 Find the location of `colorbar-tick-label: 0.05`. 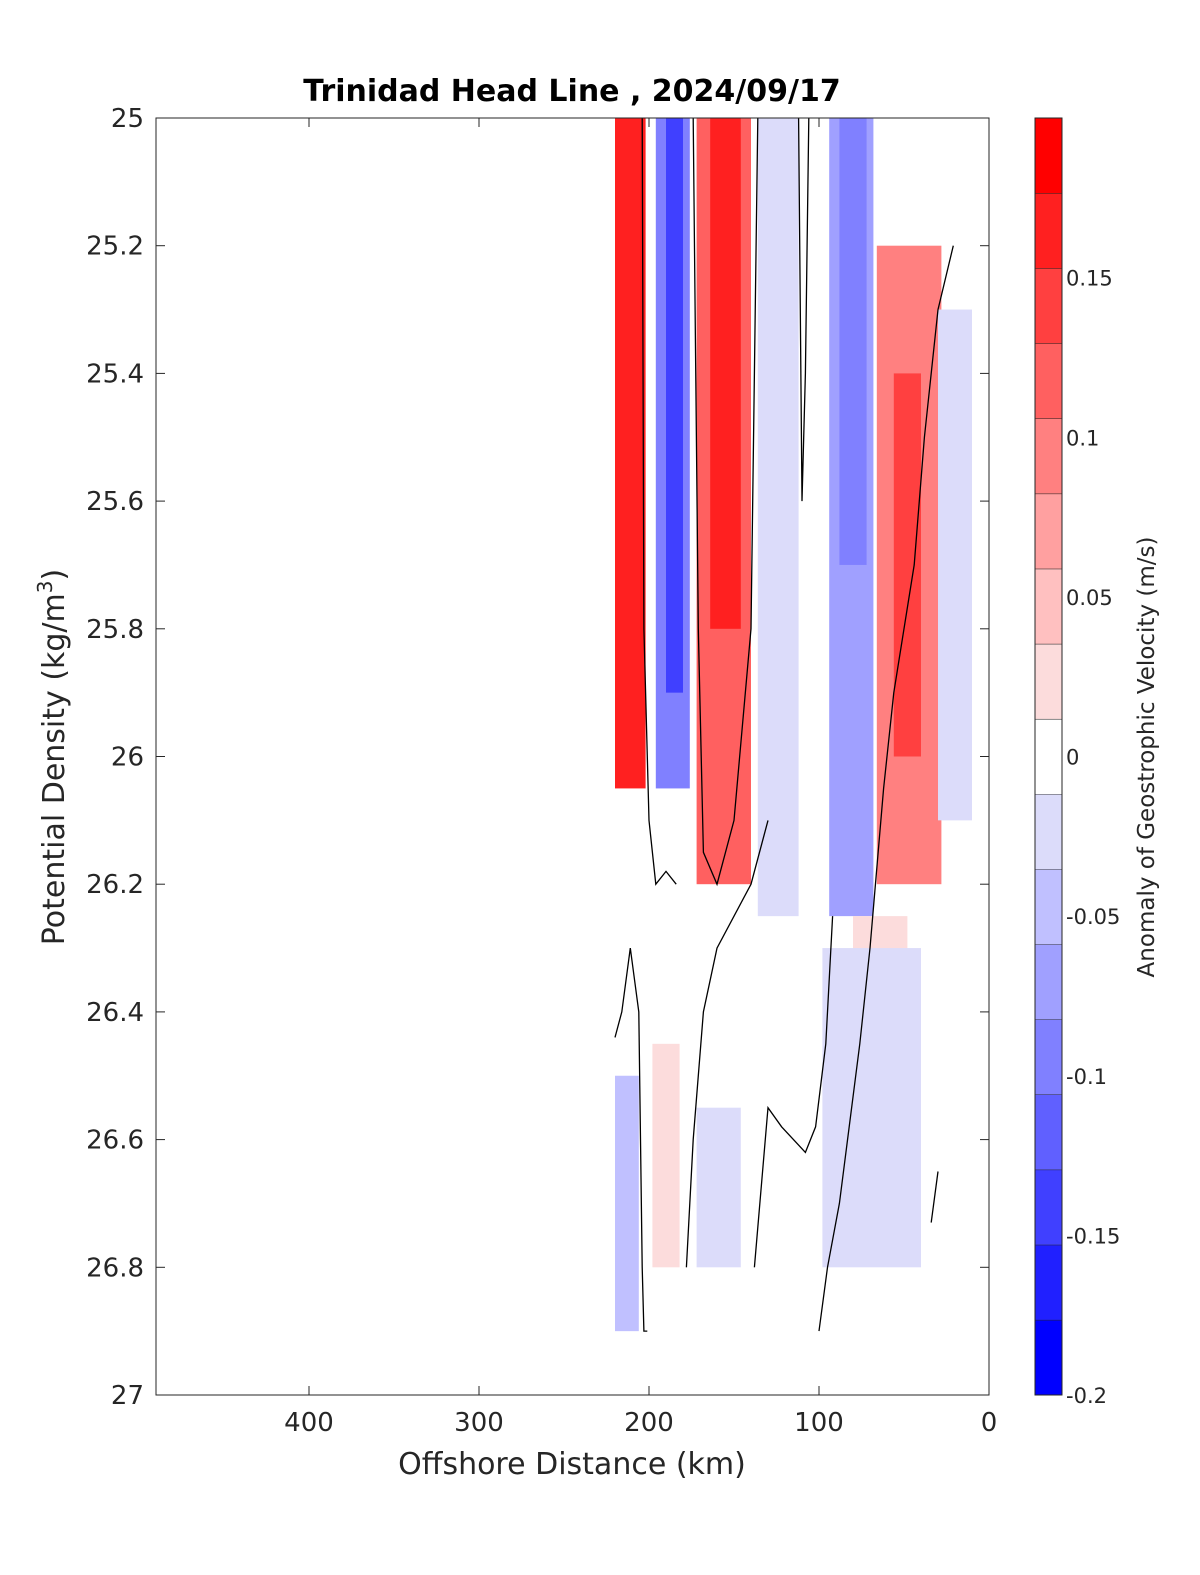

colorbar-tick-label: 0.05 is located at coordinates (1089, 598).